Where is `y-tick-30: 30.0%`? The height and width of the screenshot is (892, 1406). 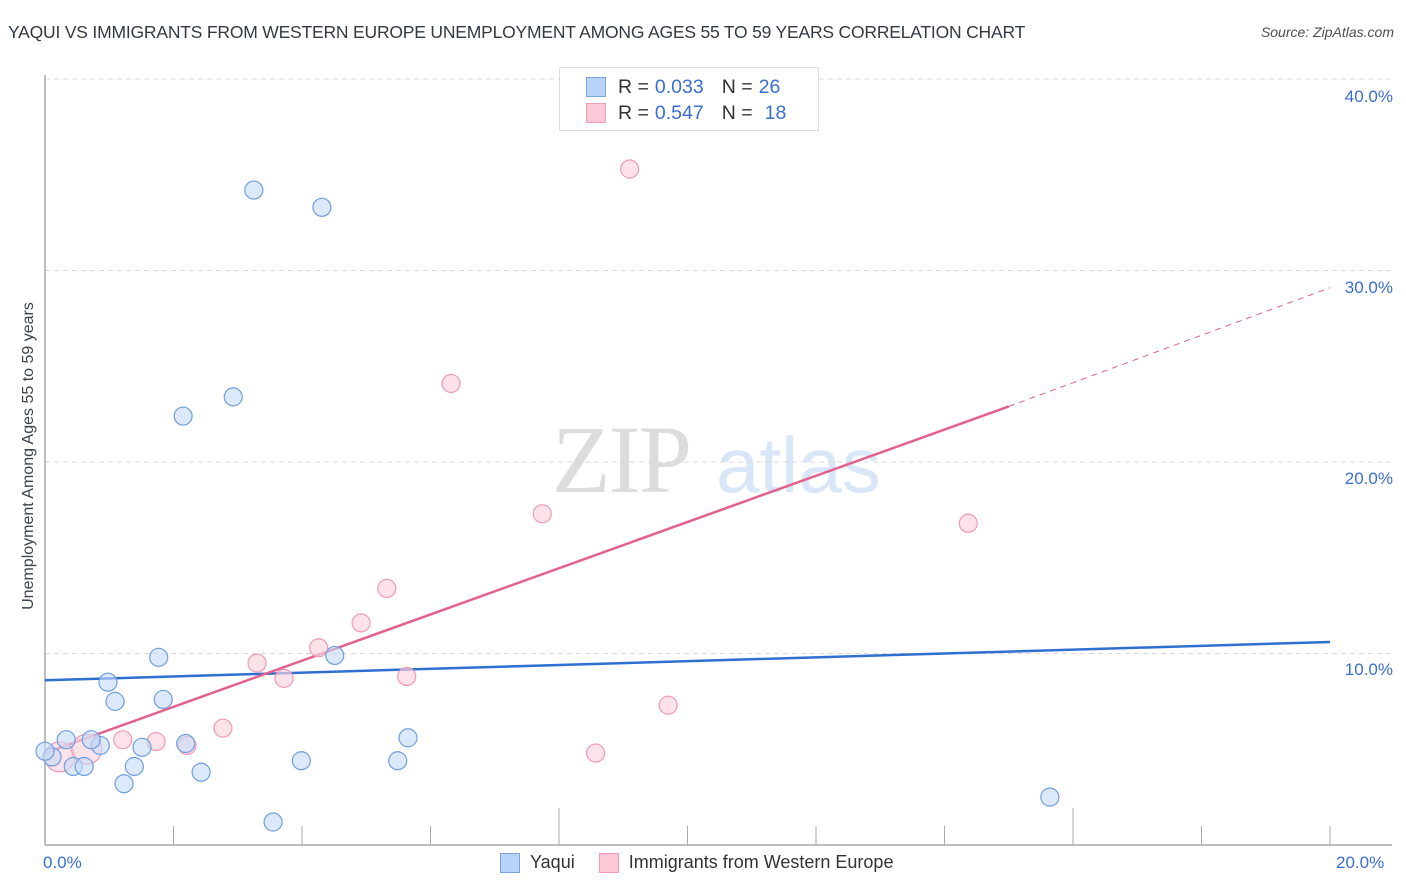
y-tick-30: 30.0% is located at coordinates (1368, 287).